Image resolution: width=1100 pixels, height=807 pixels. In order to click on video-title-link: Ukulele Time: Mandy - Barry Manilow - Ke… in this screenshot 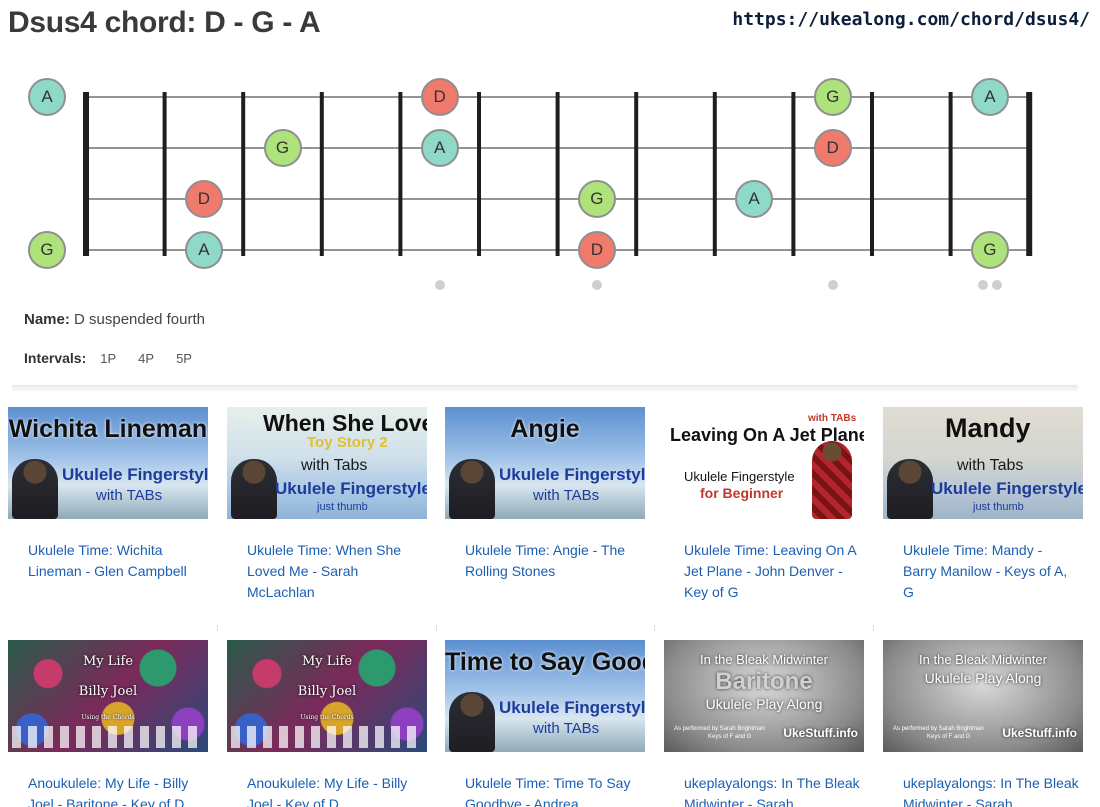, I will do `click(985, 571)`.